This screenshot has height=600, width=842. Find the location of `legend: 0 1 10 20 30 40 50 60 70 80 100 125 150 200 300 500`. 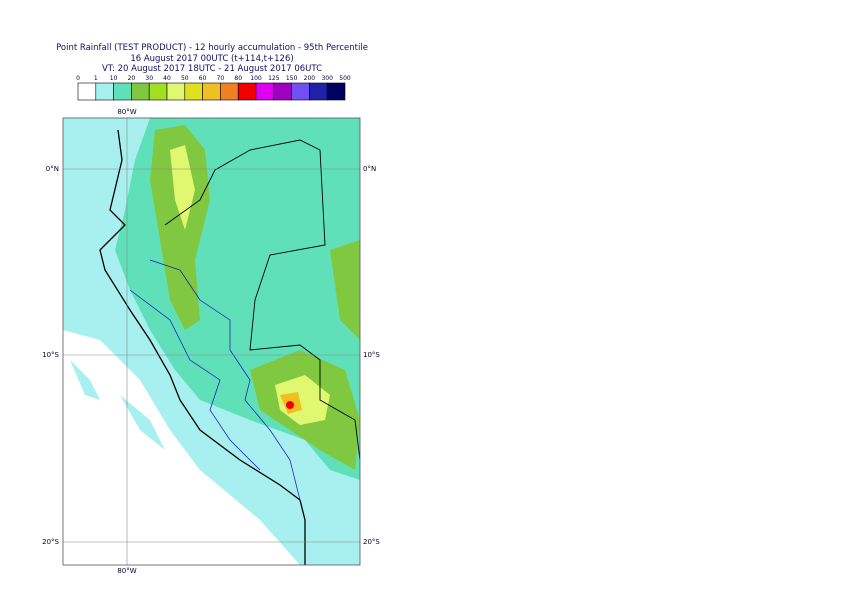

legend: 0 1 10 20 30 40 50 60 70 80 100 125 150 200 300 500 is located at coordinates (213, 88).